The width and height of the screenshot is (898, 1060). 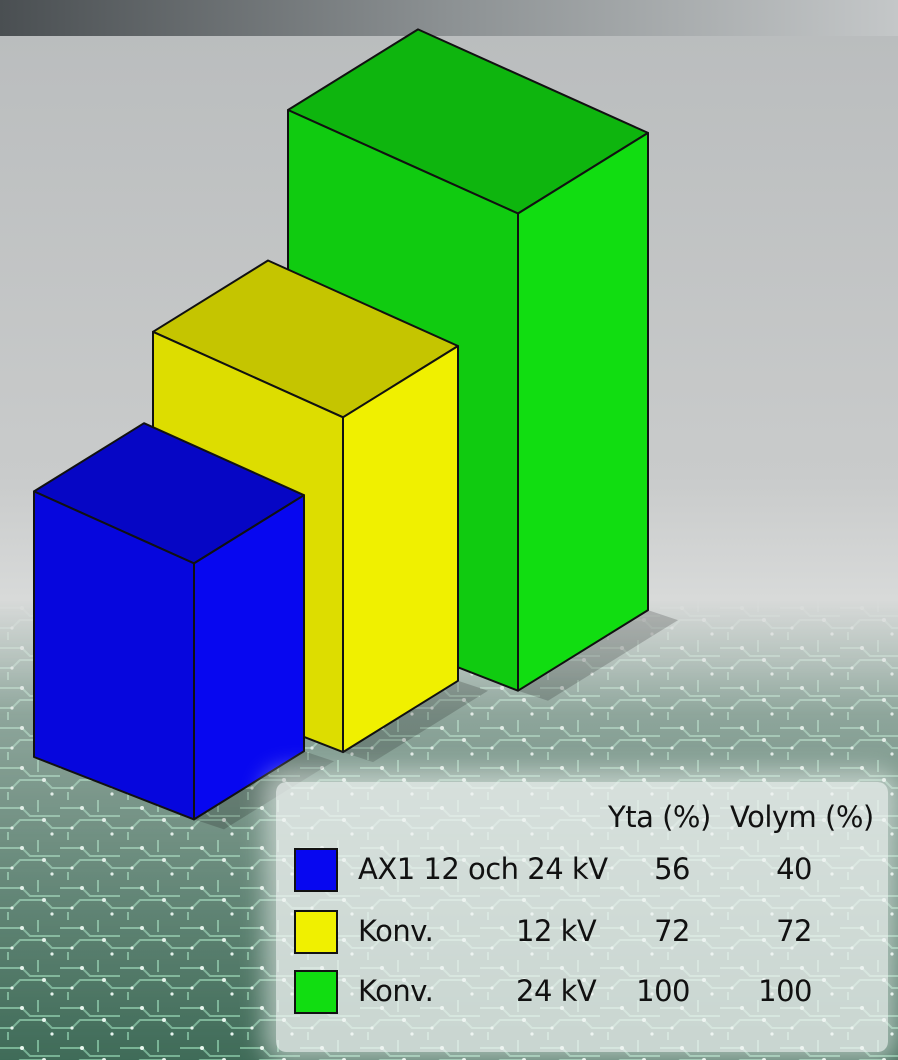 I want to click on legend-label-yellow: Konv., so click(x=396, y=931).